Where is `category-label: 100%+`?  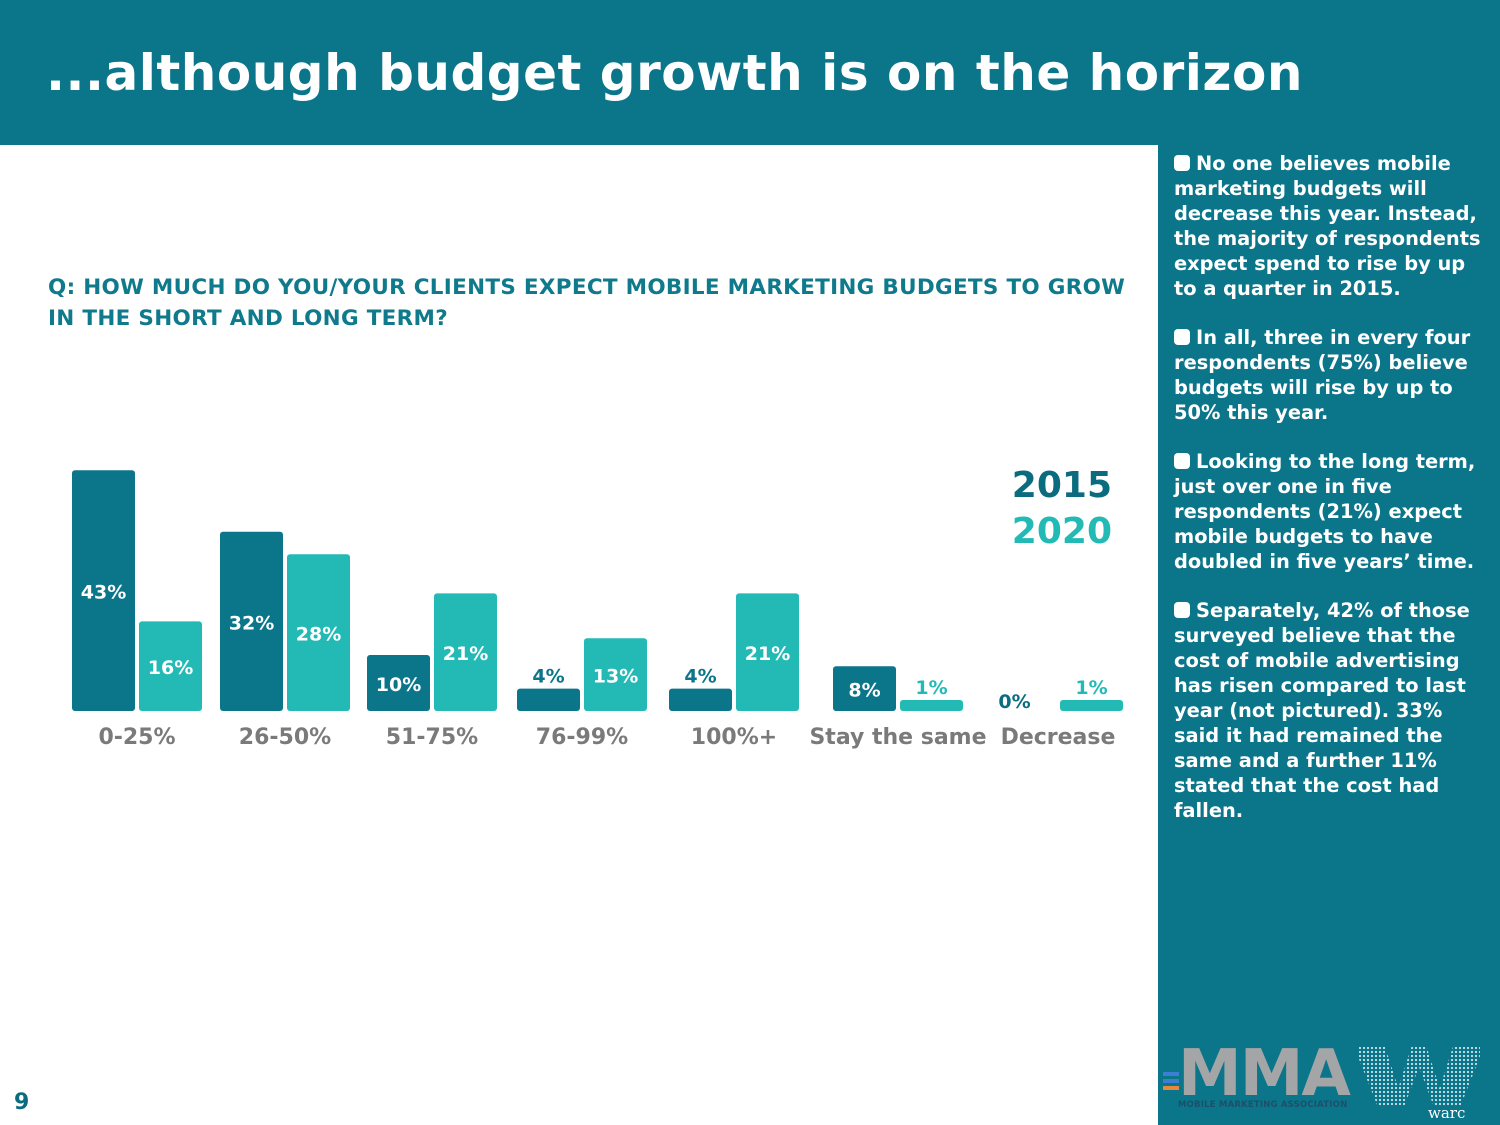 category-label: 100%+ is located at coordinates (734, 737).